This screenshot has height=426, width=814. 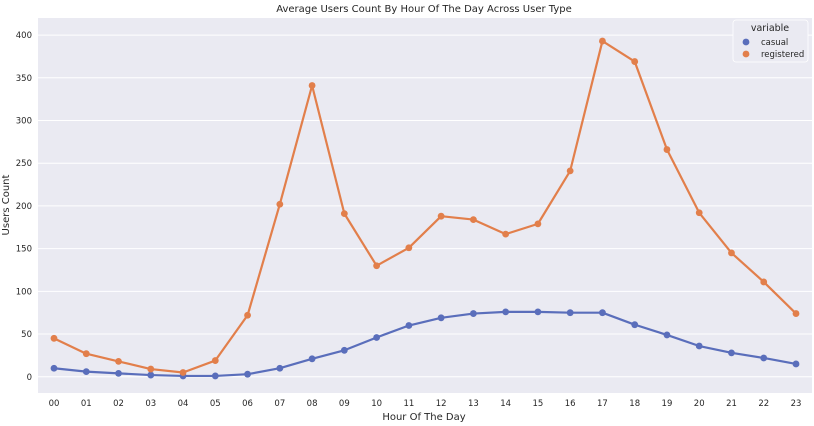 I want to click on legend-box, so click(x=770, y=41).